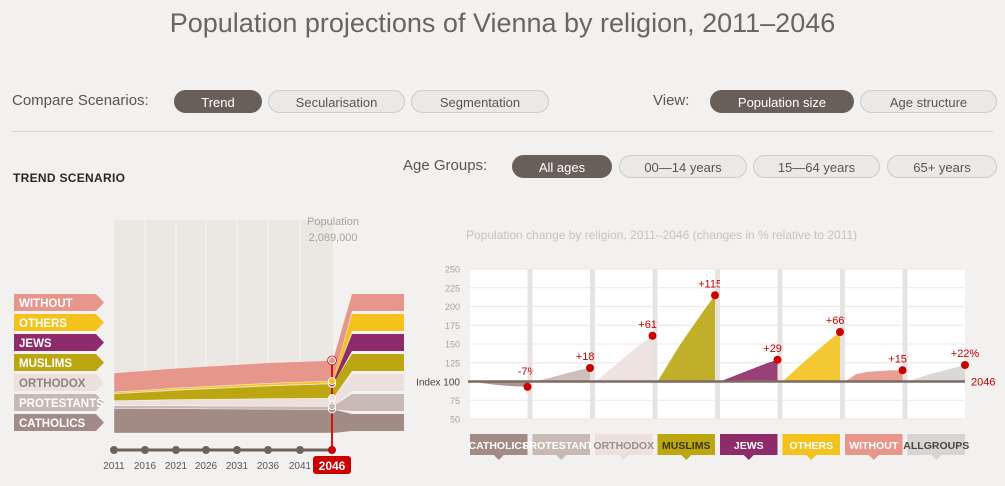 This screenshot has width=1005, height=486. I want to click on compare-scenarios-label: Compare Scenarios:, so click(80, 100).